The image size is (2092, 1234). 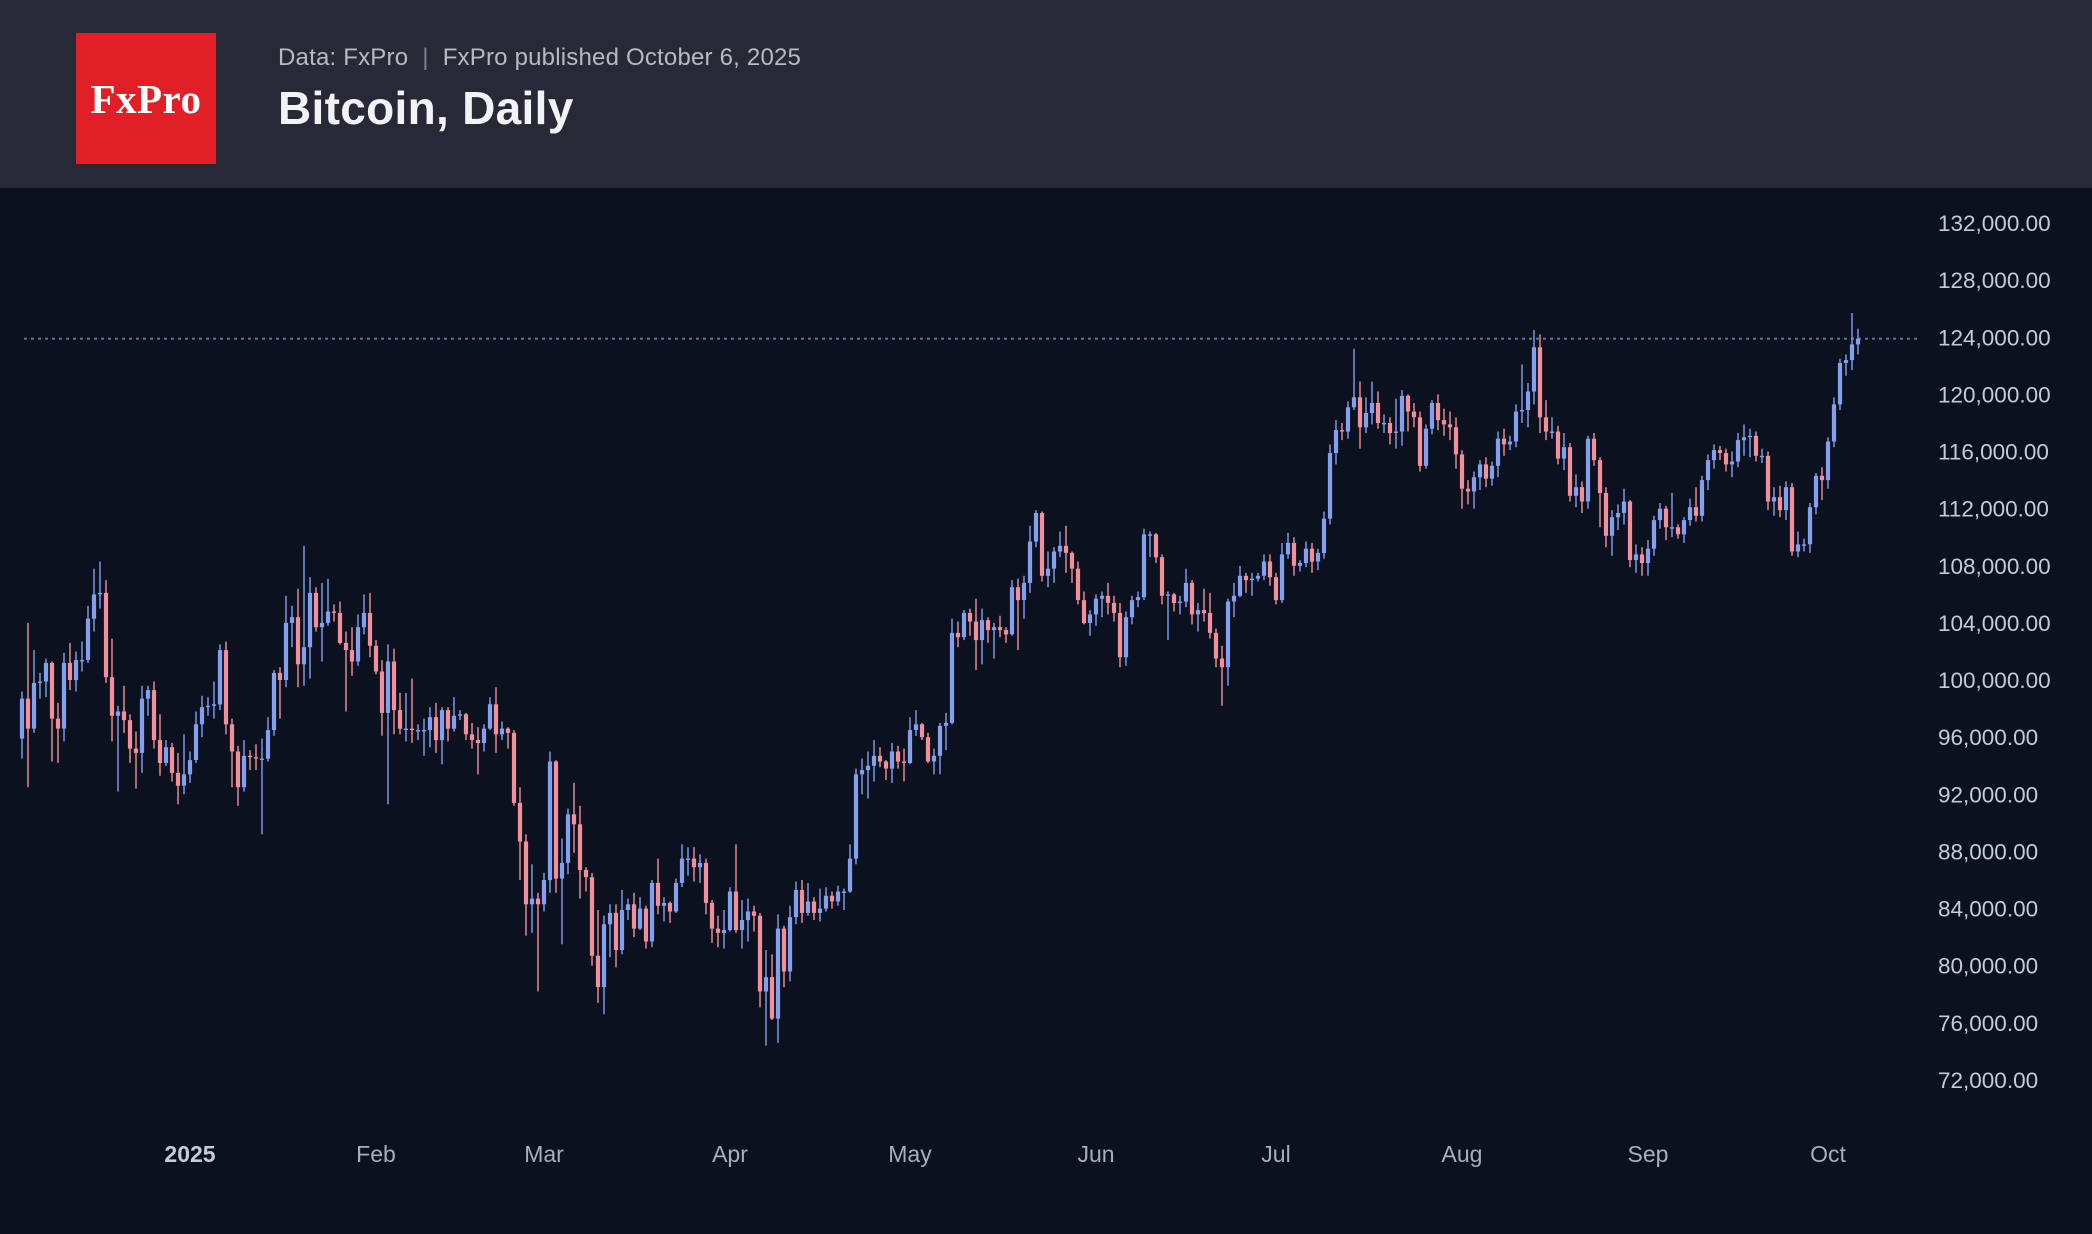 What do you see at coordinates (426, 108) in the screenshot?
I see `page-title: Bitcoin, Daily` at bounding box center [426, 108].